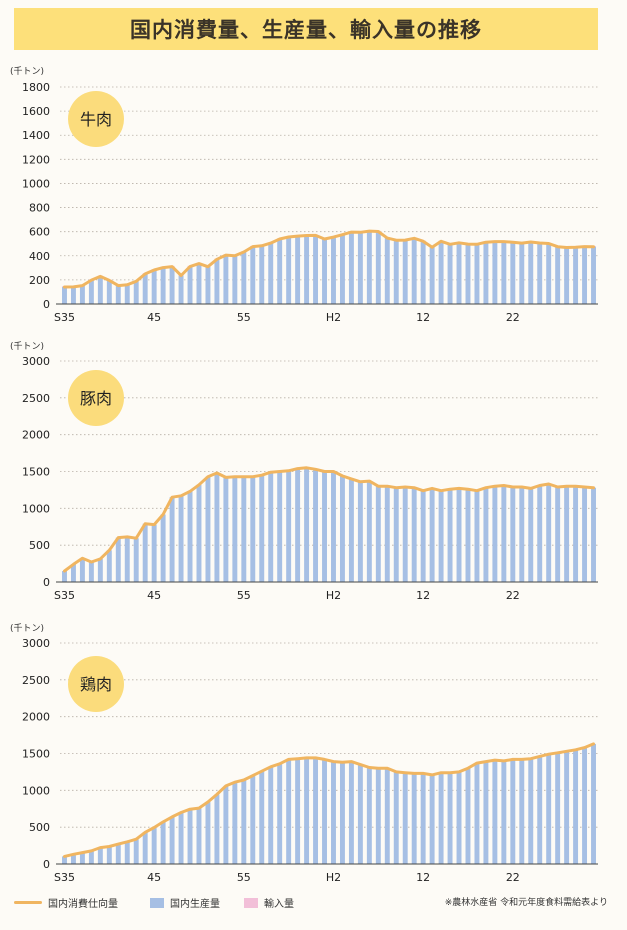 The image size is (627, 930). Describe the element at coordinates (28, 902) in the screenshot. I see `legend-consumption-swatch` at that location.